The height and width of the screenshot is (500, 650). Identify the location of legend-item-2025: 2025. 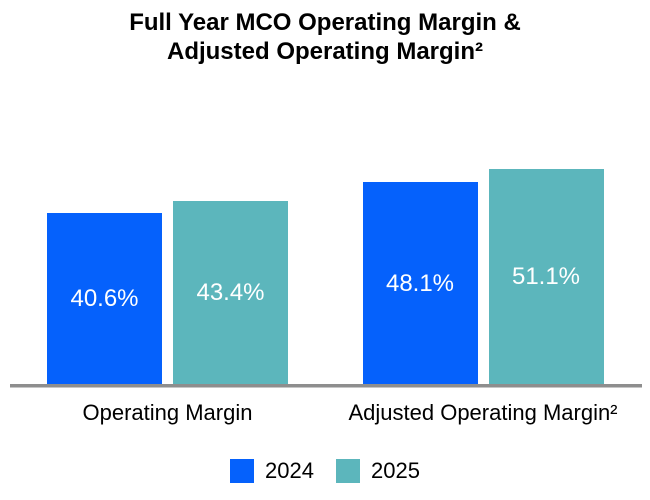
(378, 471).